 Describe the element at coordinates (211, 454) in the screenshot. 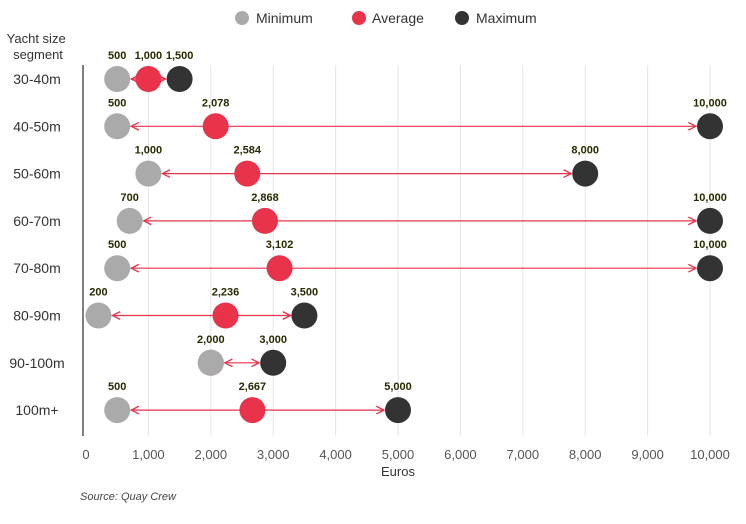

I see `x-tick-label: 2,000` at that location.